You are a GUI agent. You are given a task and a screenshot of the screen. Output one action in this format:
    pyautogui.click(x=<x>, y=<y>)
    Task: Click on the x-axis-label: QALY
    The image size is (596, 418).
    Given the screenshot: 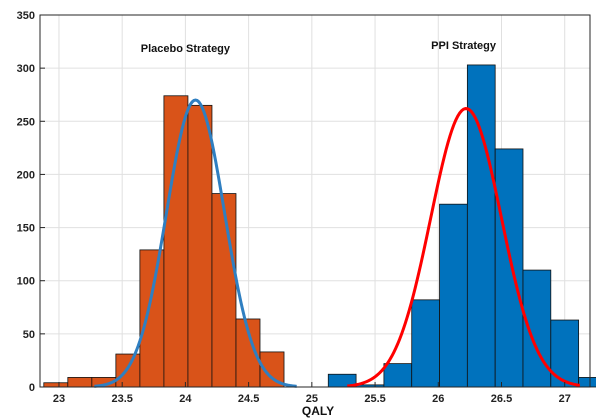 What is the action you would take?
    pyautogui.click(x=318, y=411)
    